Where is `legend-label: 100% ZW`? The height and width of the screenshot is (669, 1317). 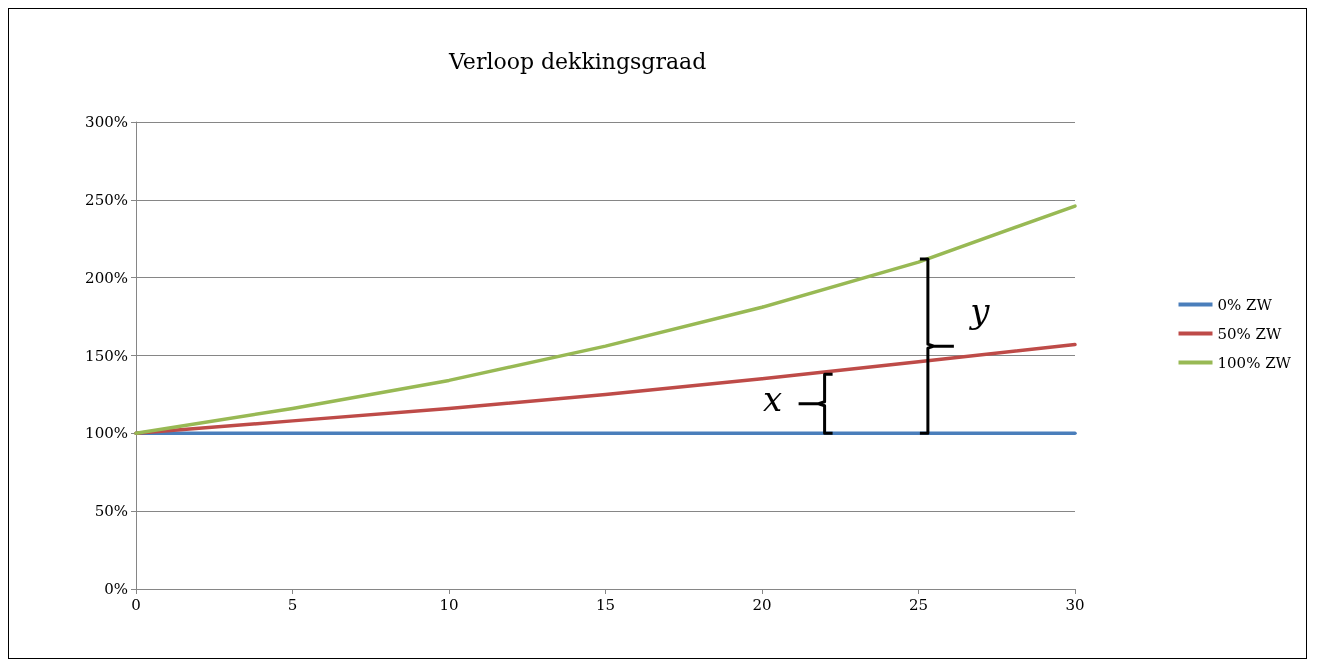 legend-label: 100% ZW is located at coordinates (1254, 362).